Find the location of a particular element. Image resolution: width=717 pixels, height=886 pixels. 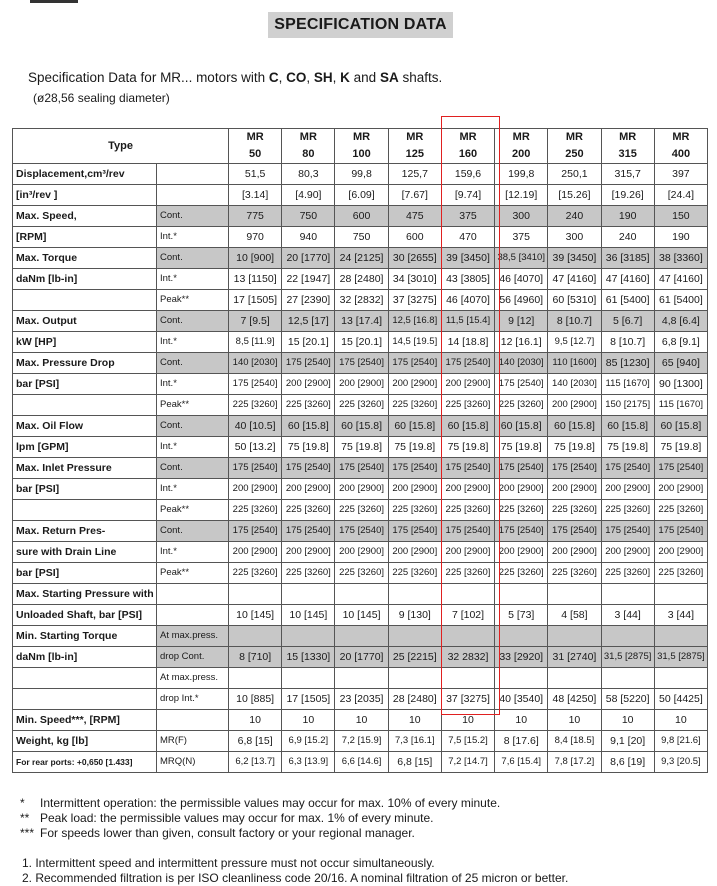

table-cell: 22 [1947] is located at coordinates (308, 279).